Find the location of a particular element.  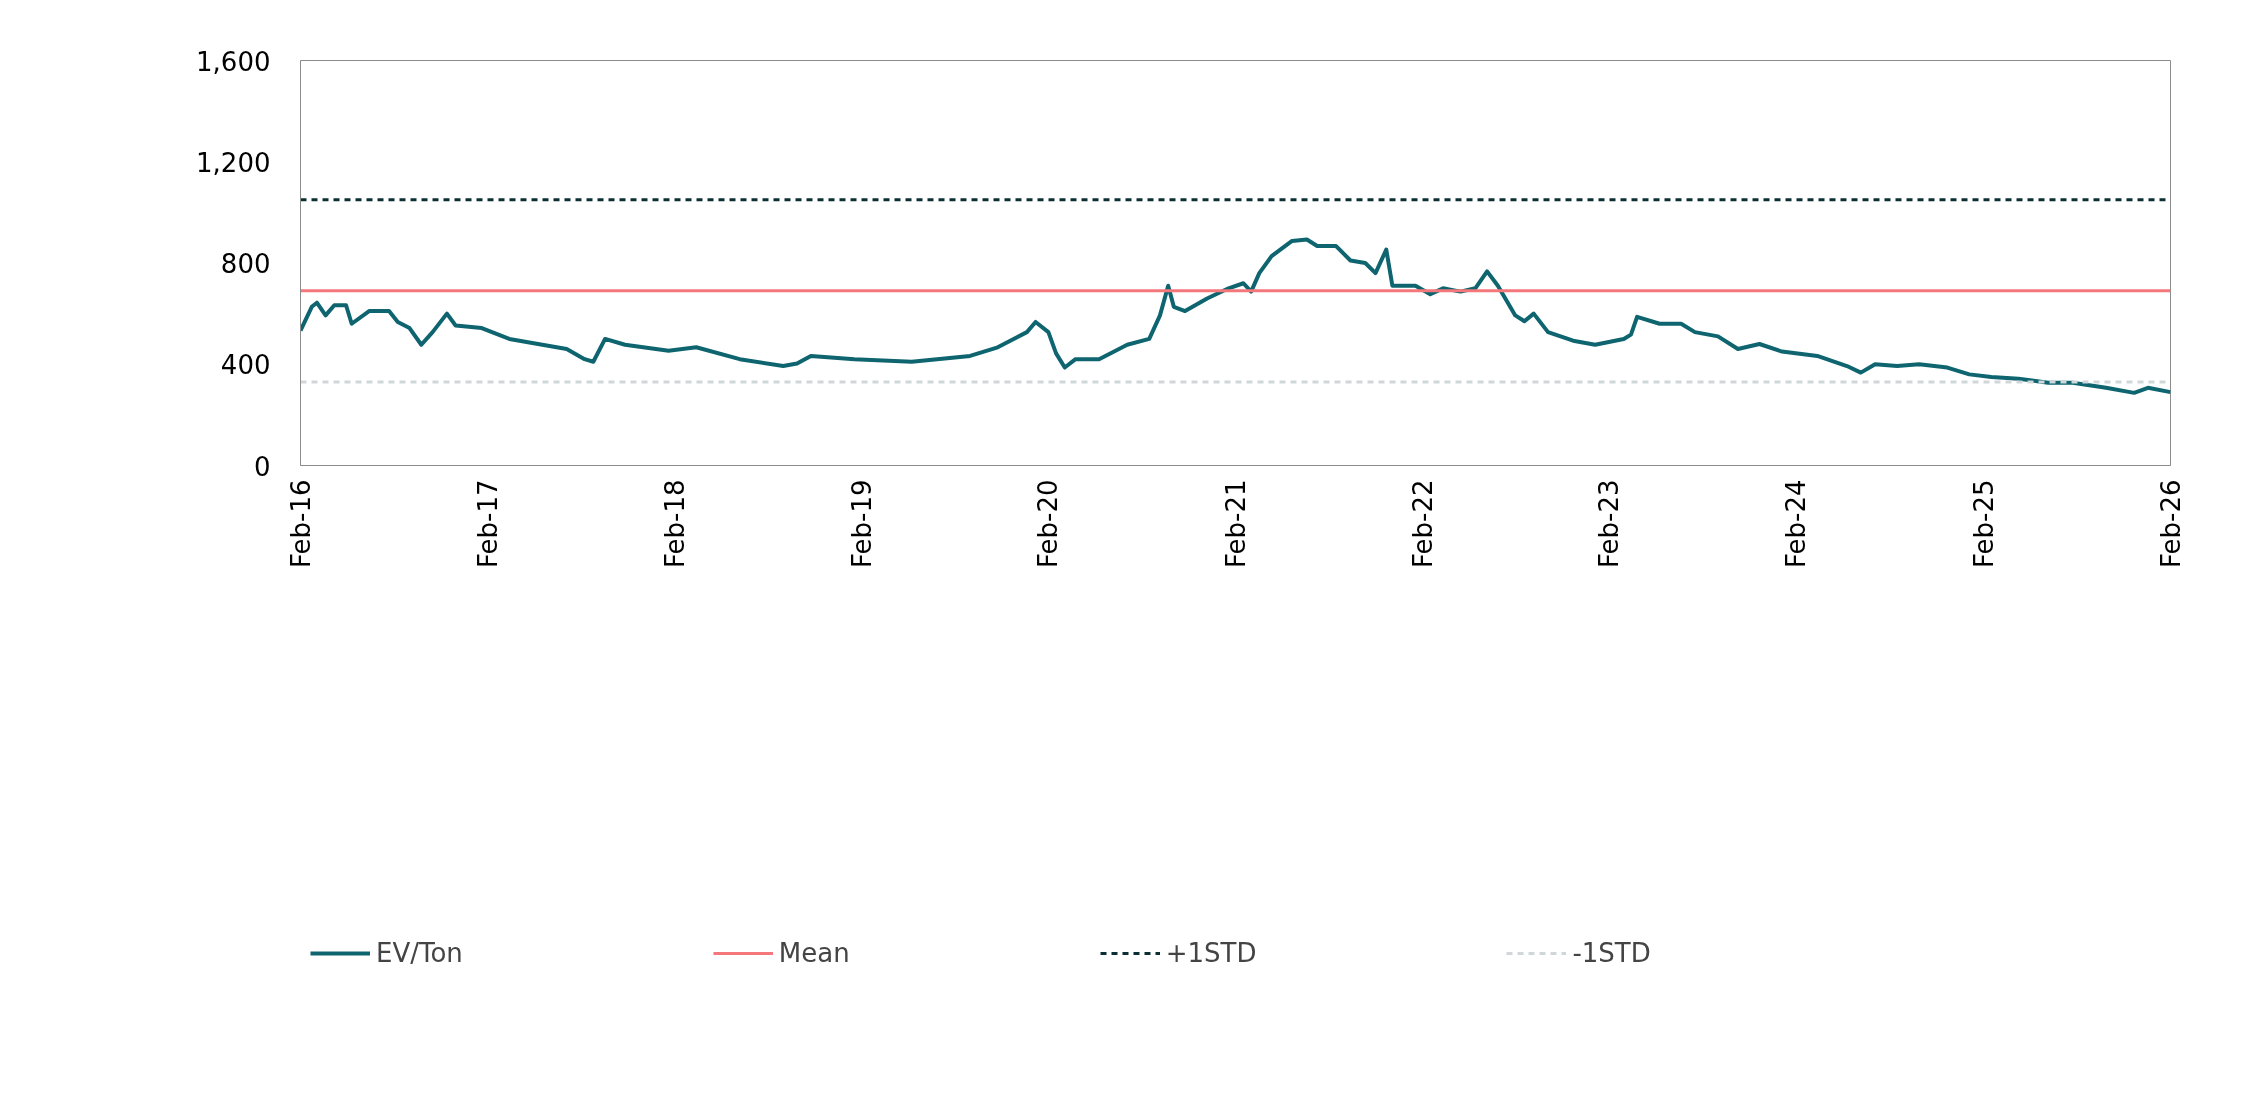

x-tick-label: Feb-24 is located at coordinates (1796, 523).